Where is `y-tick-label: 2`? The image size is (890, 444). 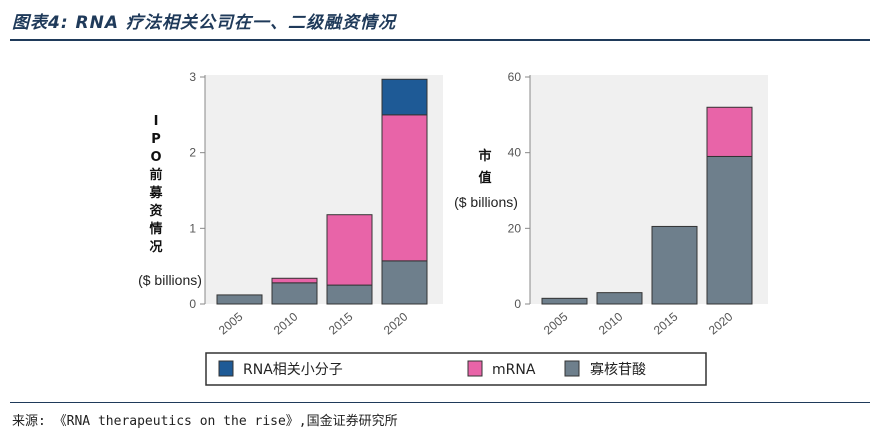
y-tick-label: 2 is located at coordinates (192, 153).